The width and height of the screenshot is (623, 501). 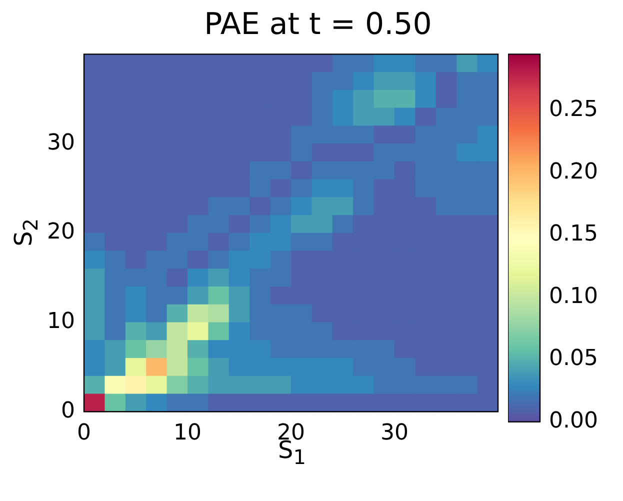 What do you see at coordinates (60, 232) in the screenshot?
I see `y-tick-label: 20` at bounding box center [60, 232].